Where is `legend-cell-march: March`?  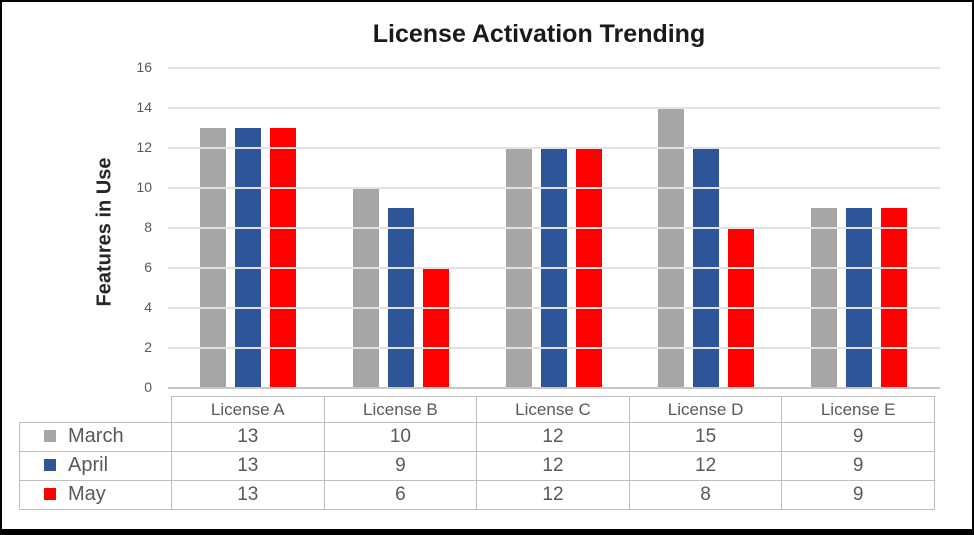
legend-cell-march: March is located at coordinates (95, 437).